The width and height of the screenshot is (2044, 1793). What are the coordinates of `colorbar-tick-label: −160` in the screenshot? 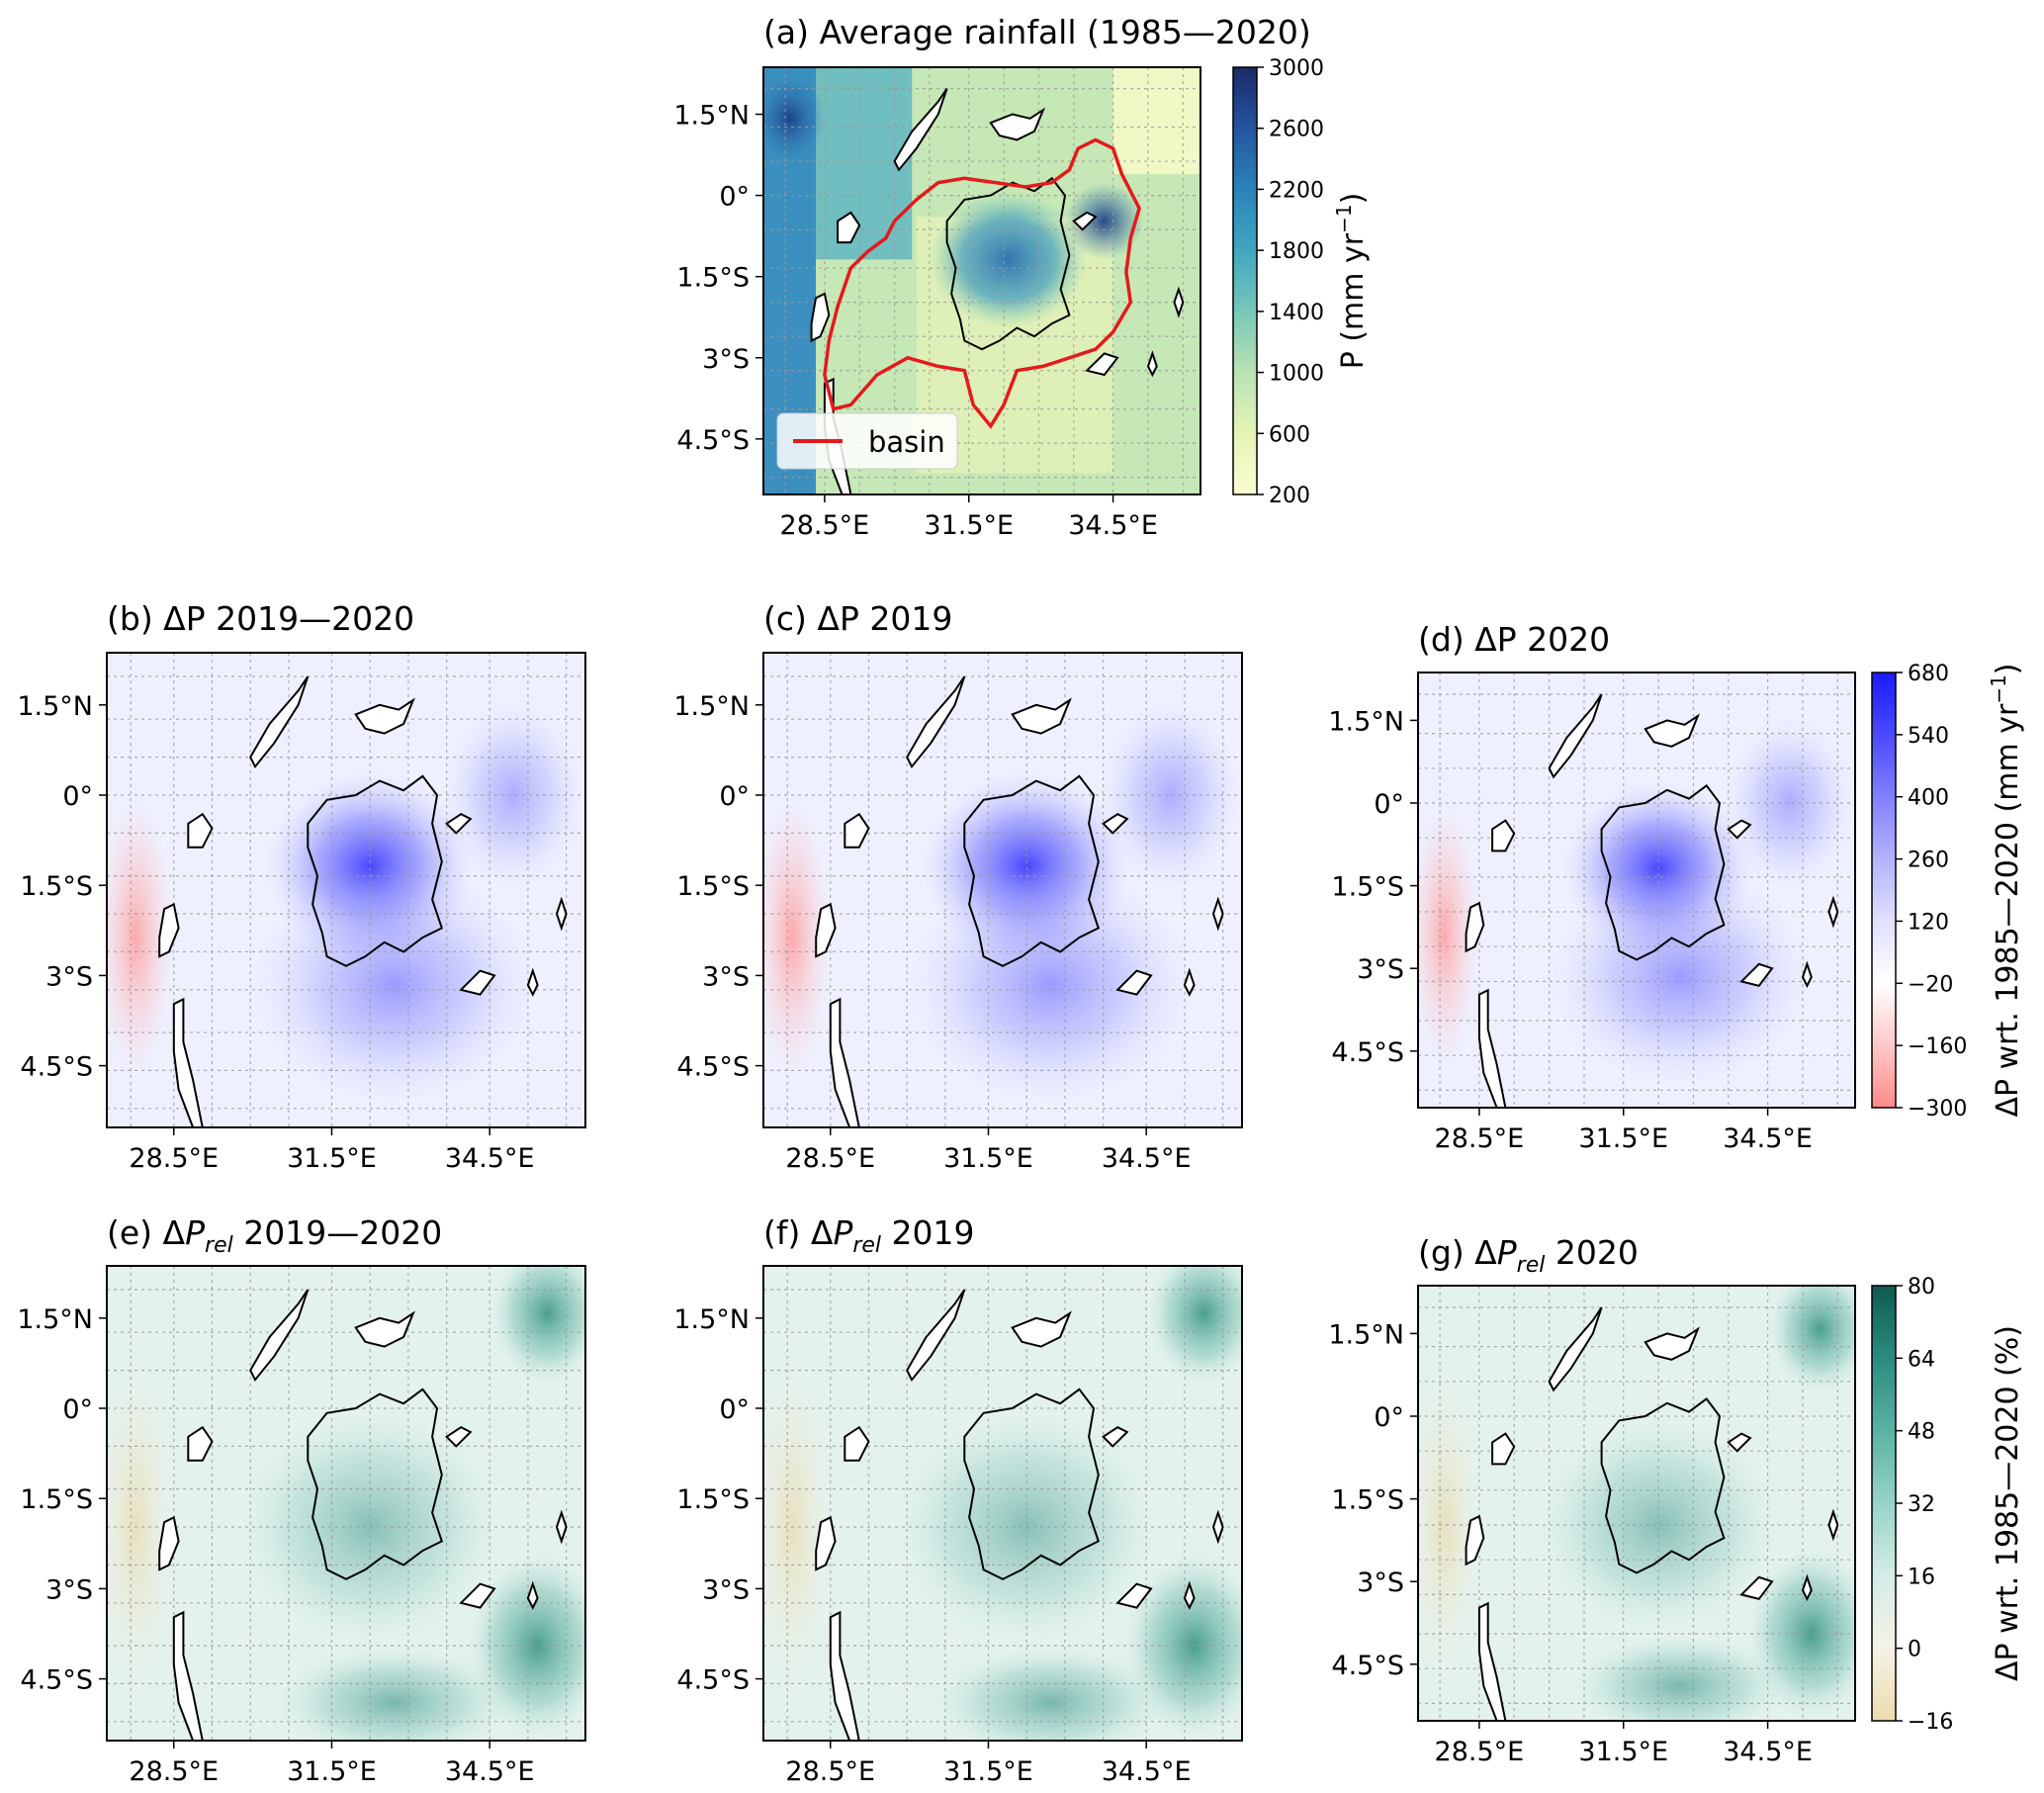 It's located at (1937, 1046).